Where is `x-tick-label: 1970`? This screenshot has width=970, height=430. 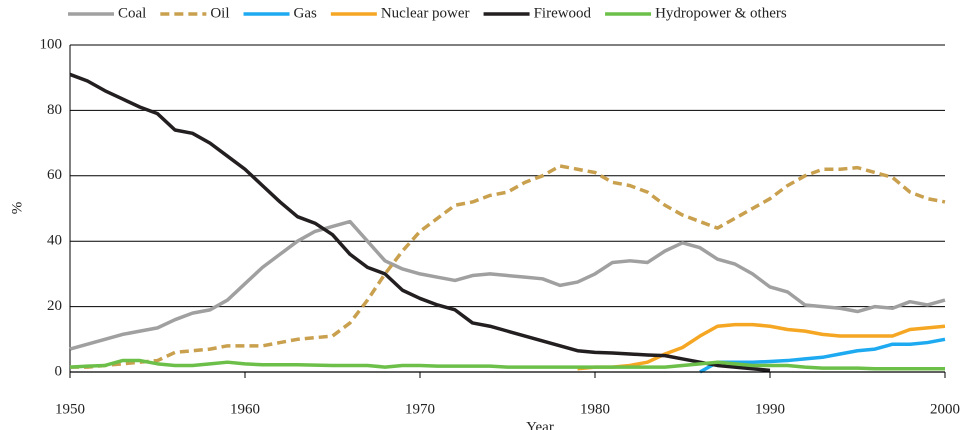
x-tick-label: 1970 is located at coordinates (420, 409).